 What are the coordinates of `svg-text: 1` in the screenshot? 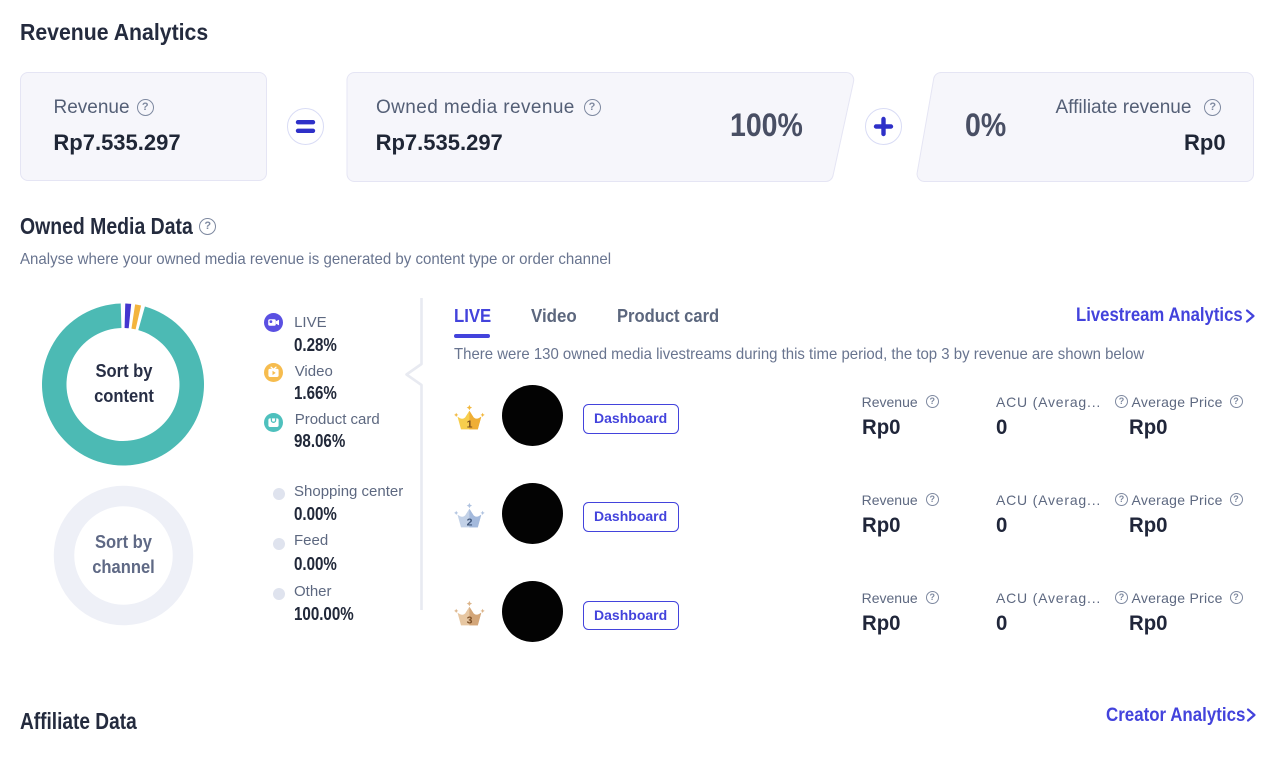 It's located at (470, 424).